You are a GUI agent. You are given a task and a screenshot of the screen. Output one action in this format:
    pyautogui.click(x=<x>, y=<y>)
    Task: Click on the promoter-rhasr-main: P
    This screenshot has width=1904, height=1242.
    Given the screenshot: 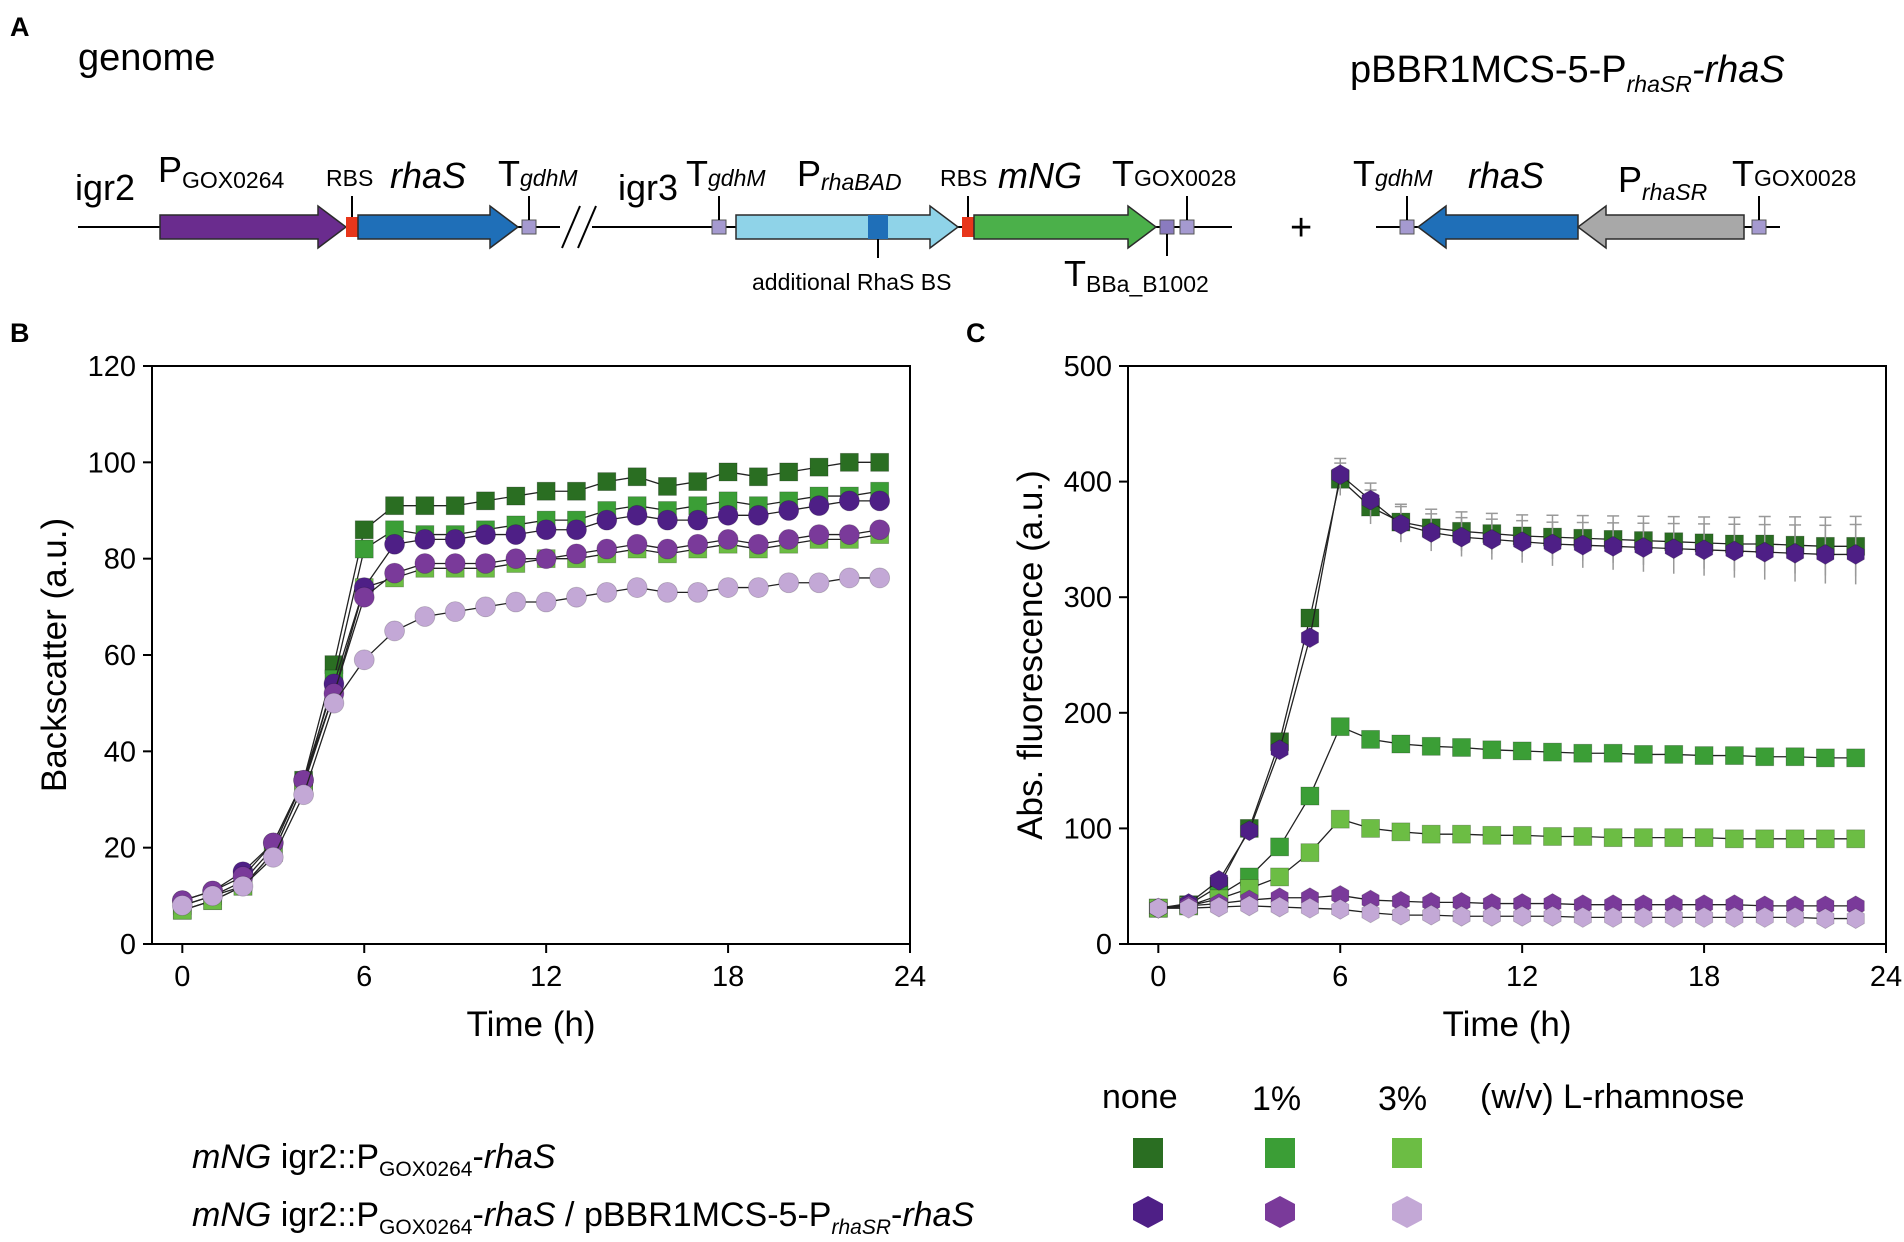 What is the action you would take?
    pyautogui.click(x=1630, y=179)
    